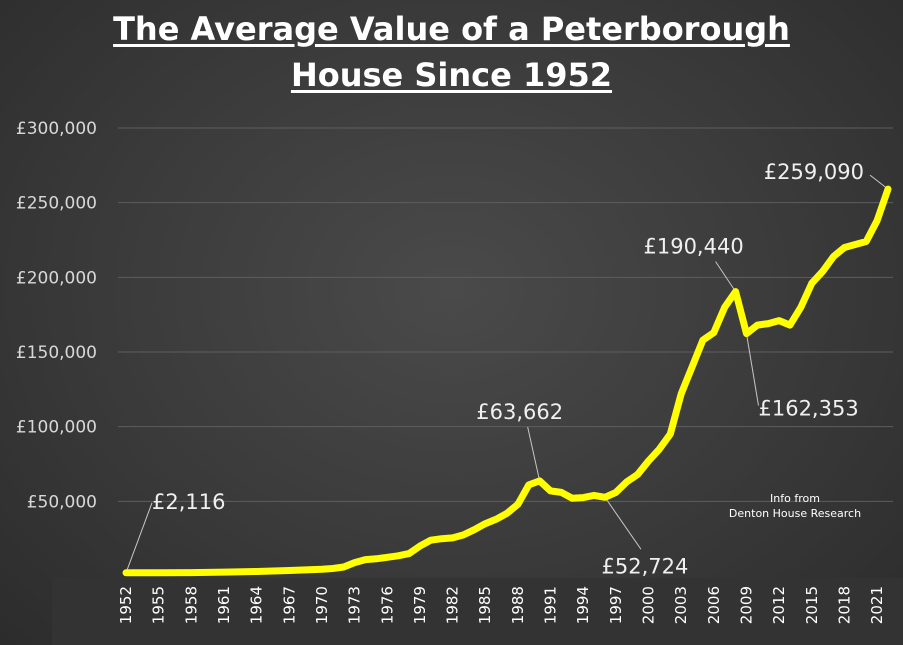 The width and height of the screenshot is (903, 645). I want to click on x-tick-label: 1952, so click(126, 605).